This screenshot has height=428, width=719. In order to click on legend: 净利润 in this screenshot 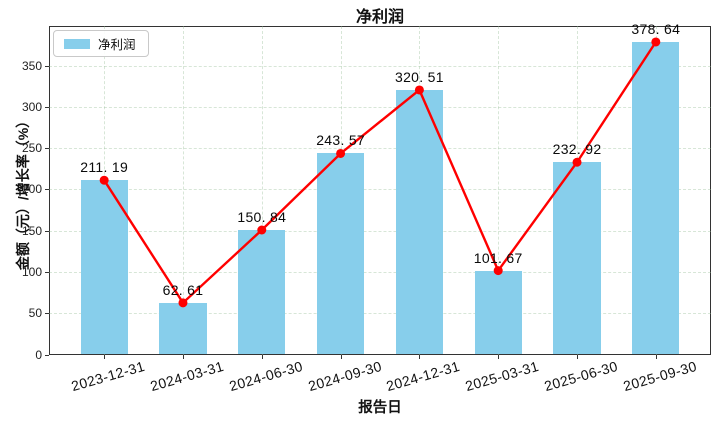, I will do `click(101, 43)`.